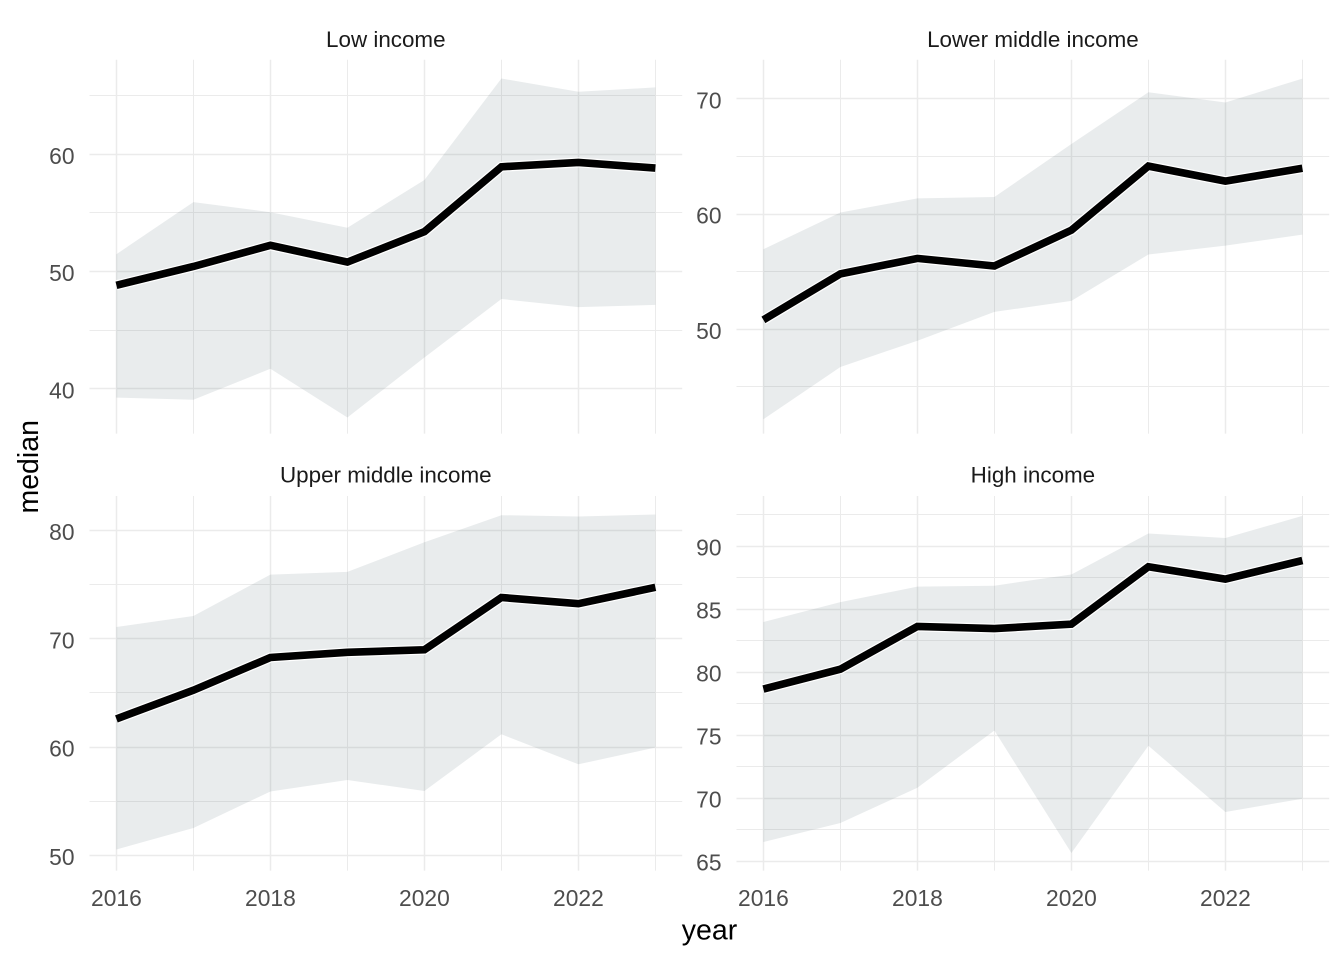  I want to click on svg-text: 90, so click(708, 548).